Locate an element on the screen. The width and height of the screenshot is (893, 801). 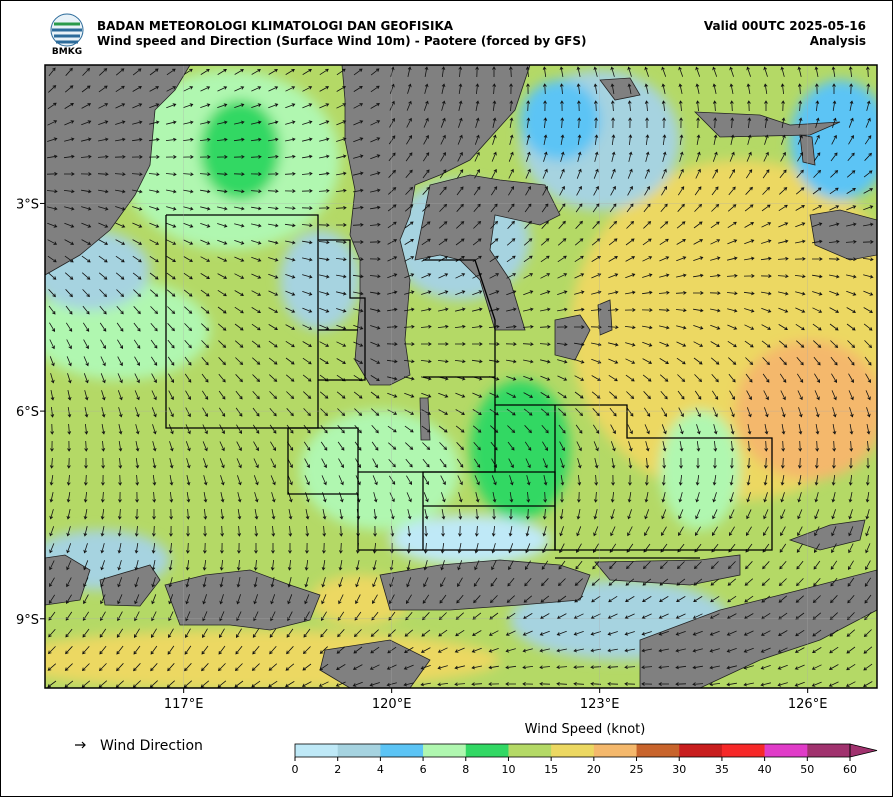
colorbar-label: 15 is located at coordinates (551, 769).